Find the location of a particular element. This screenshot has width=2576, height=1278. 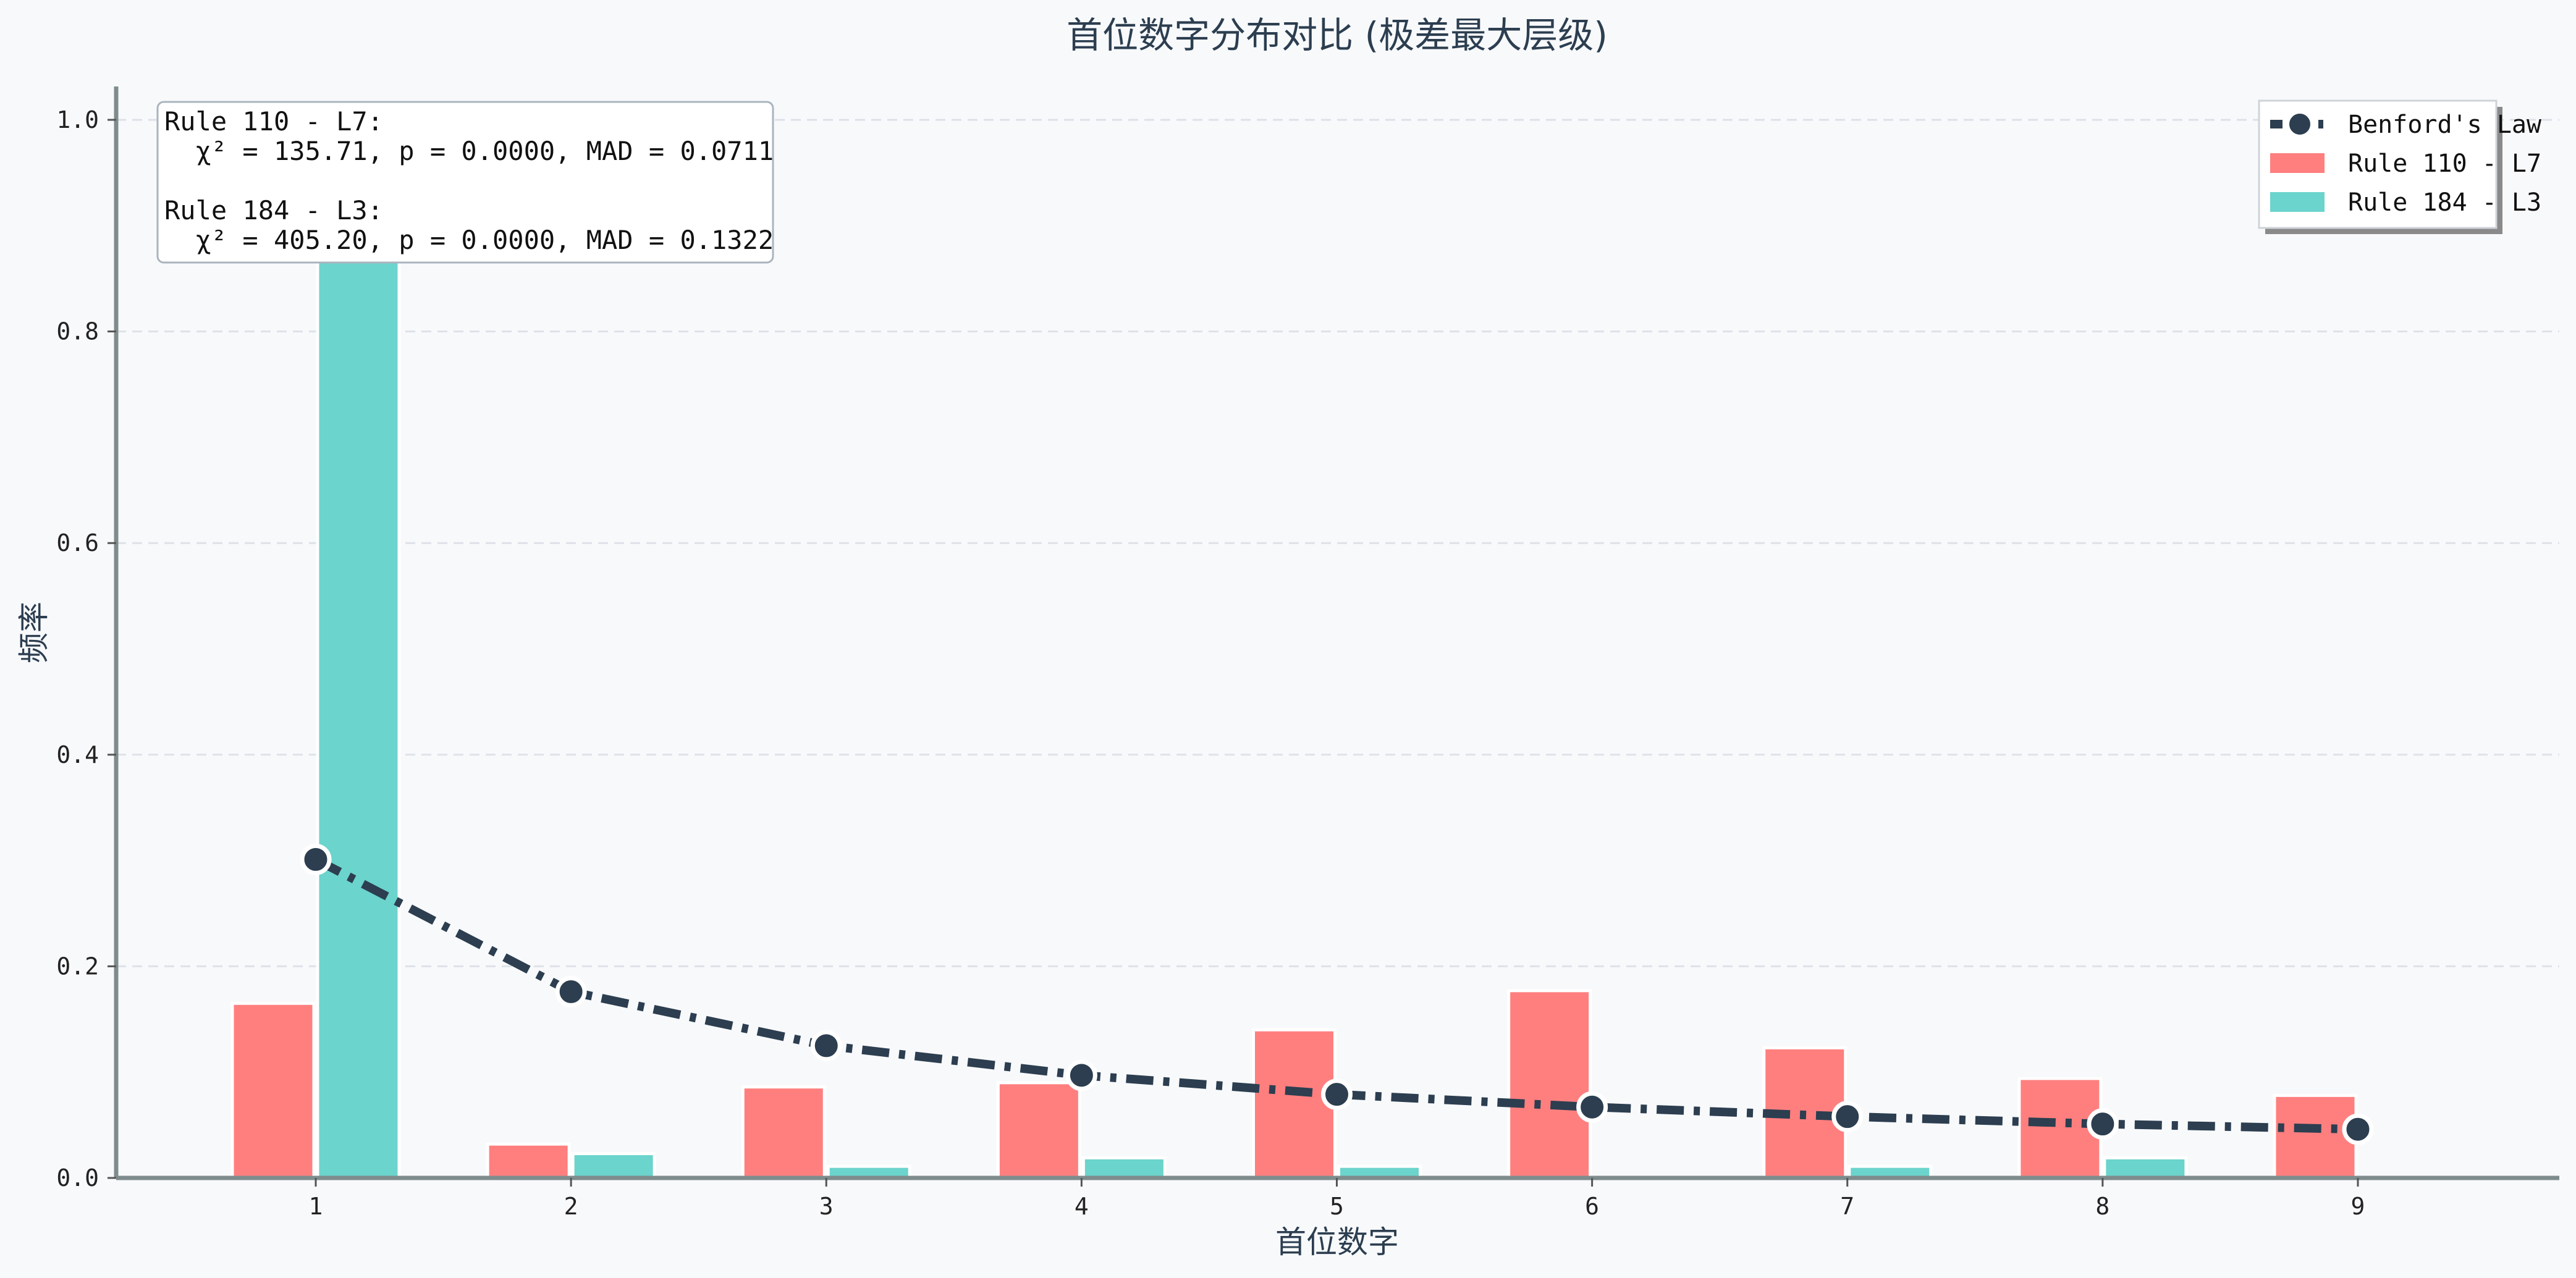

y-tick-label: 0.8 is located at coordinates (77, 331).